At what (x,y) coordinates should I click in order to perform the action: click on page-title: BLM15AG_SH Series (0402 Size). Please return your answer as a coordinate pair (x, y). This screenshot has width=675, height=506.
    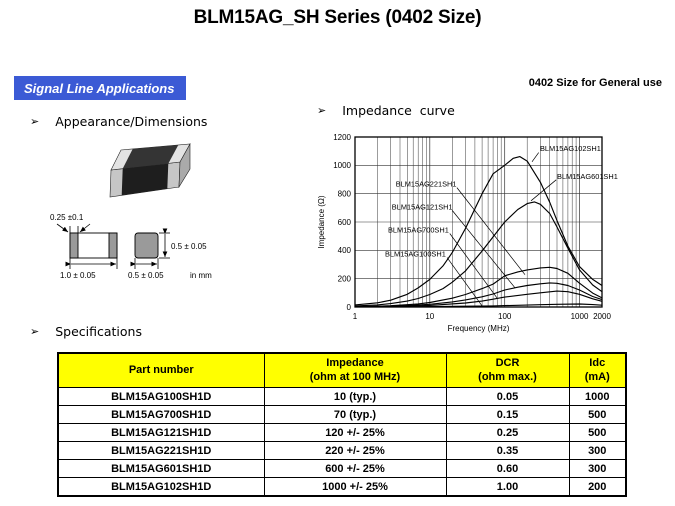
    Looking at the image, I should click on (337, 17).